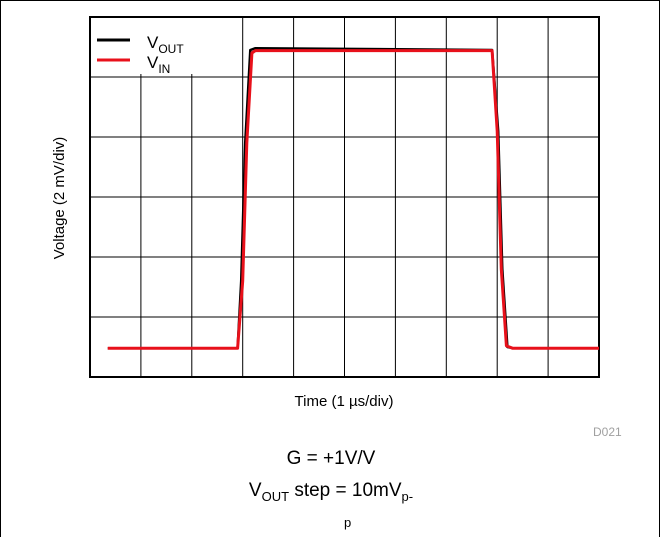 This screenshot has width=662, height=537. What do you see at coordinates (344, 401) in the screenshot?
I see `x-axis-label: Time (1 µs/div)` at bounding box center [344, 401].